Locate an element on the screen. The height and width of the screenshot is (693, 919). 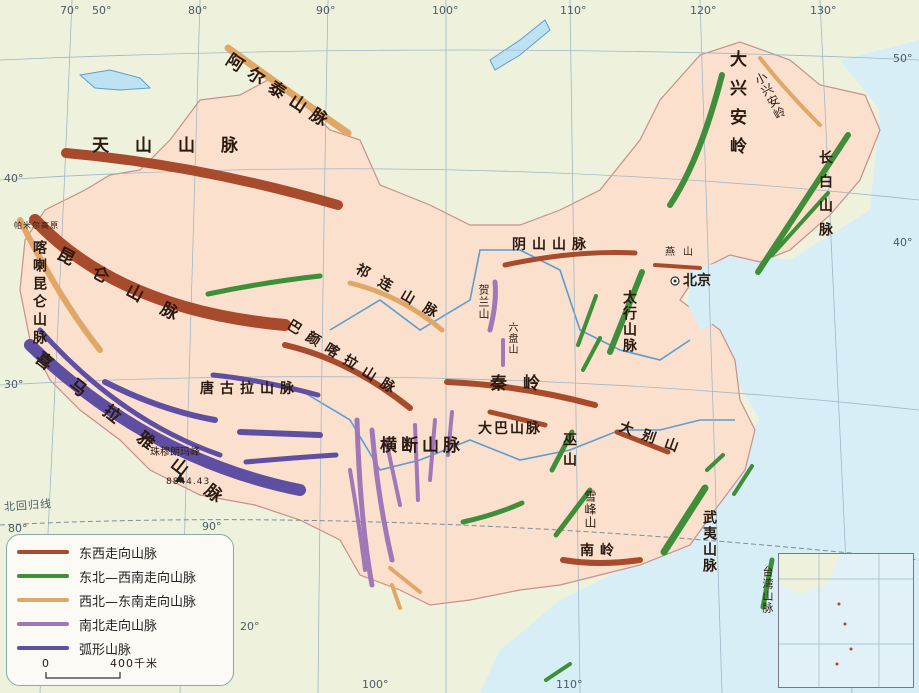
label-beijing: 北京 is located at coordinates (697, 281).